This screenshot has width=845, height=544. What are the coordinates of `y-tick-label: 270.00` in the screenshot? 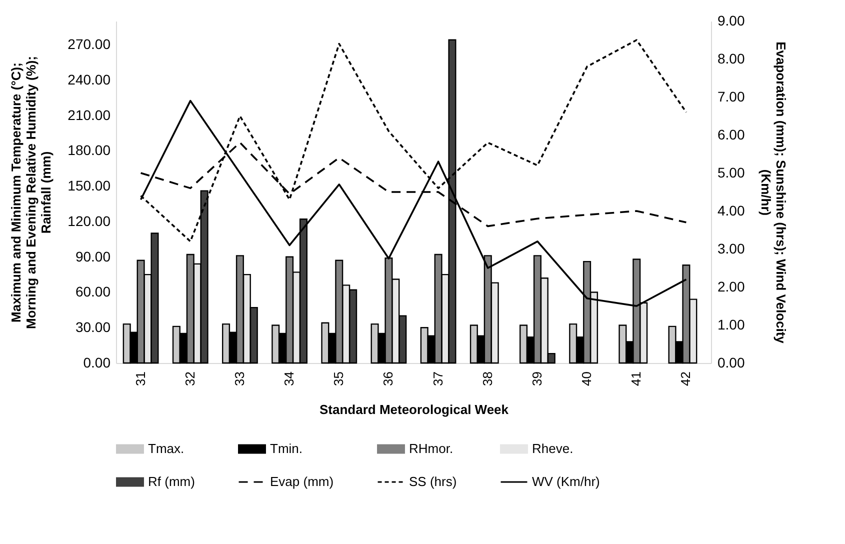 It's located at (89, 44).